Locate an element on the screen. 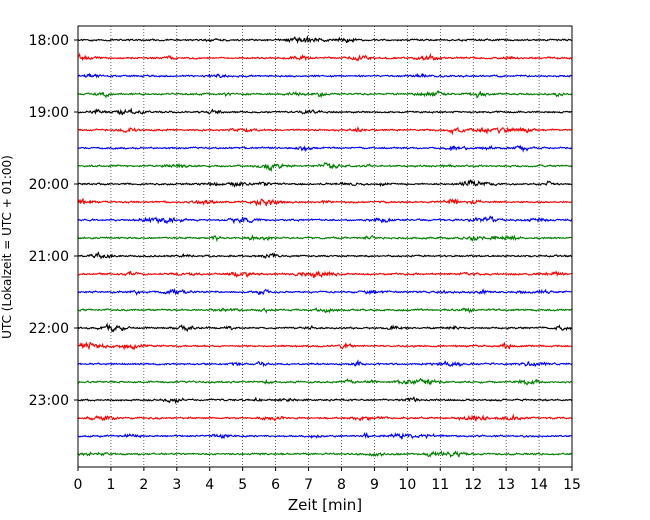 The height and width of the screenshot is (520, 650). x-tick-label-3: 3 is located at coordinates (176, 485).